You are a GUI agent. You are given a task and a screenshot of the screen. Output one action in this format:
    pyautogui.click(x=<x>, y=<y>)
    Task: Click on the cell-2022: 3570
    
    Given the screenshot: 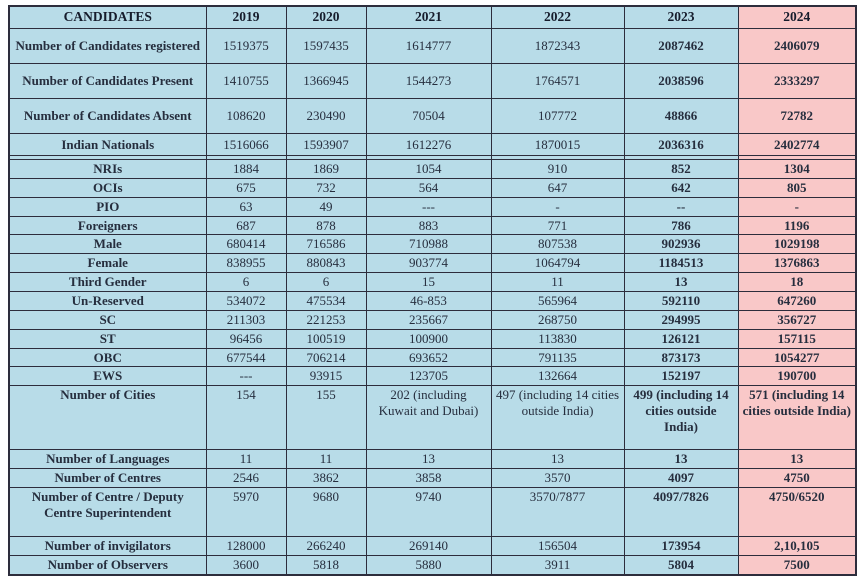 What is the action you would take?
    pyautogui.click(x=557, y=478)
    